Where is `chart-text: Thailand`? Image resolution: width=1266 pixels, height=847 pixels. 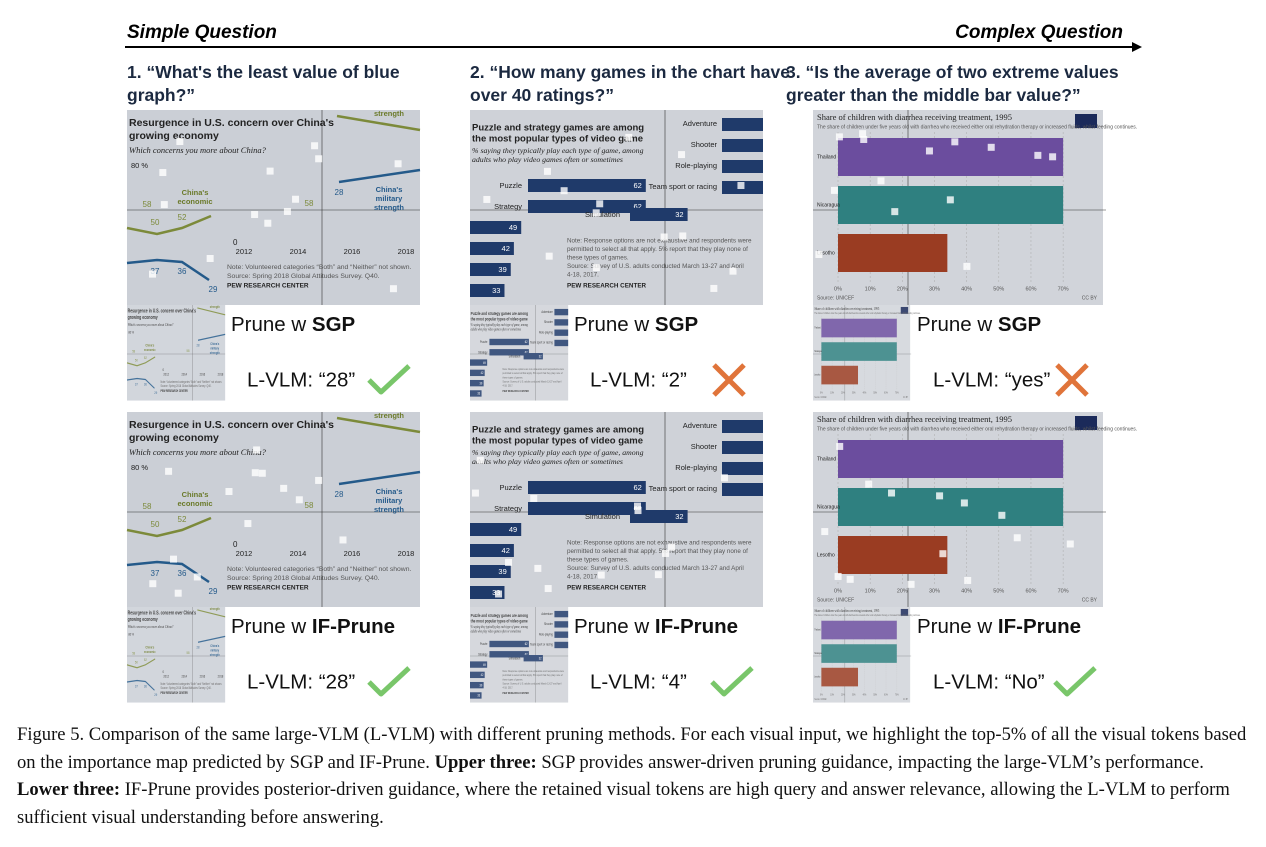 chart-text: Thailand is located at coordinates (826, 459).